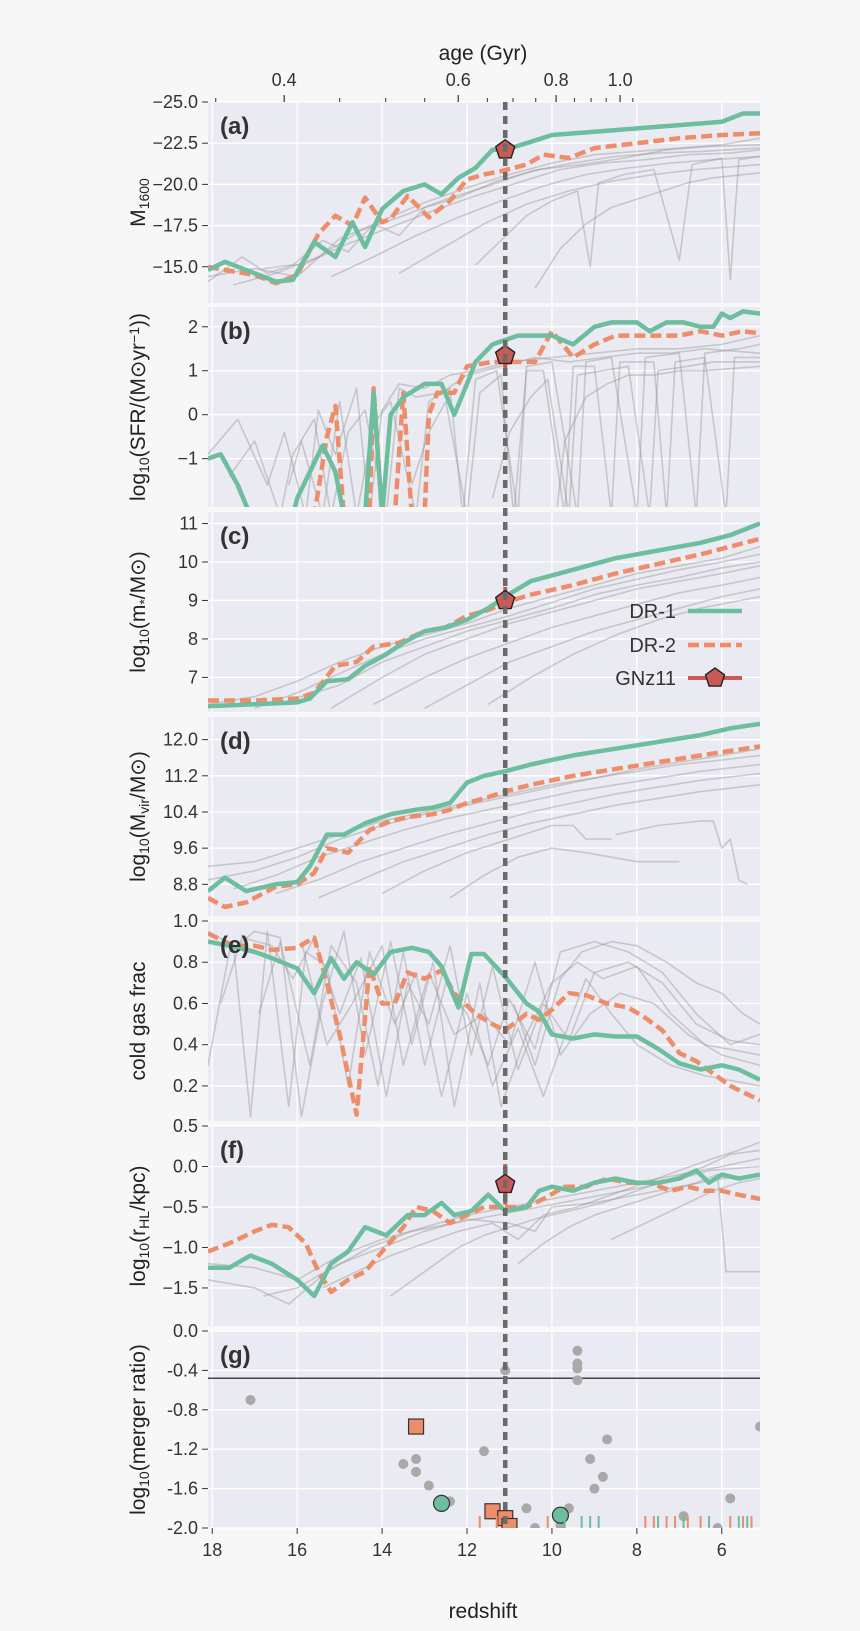  I want to click on redshift-tick-label: 18, so click(212, 1550).